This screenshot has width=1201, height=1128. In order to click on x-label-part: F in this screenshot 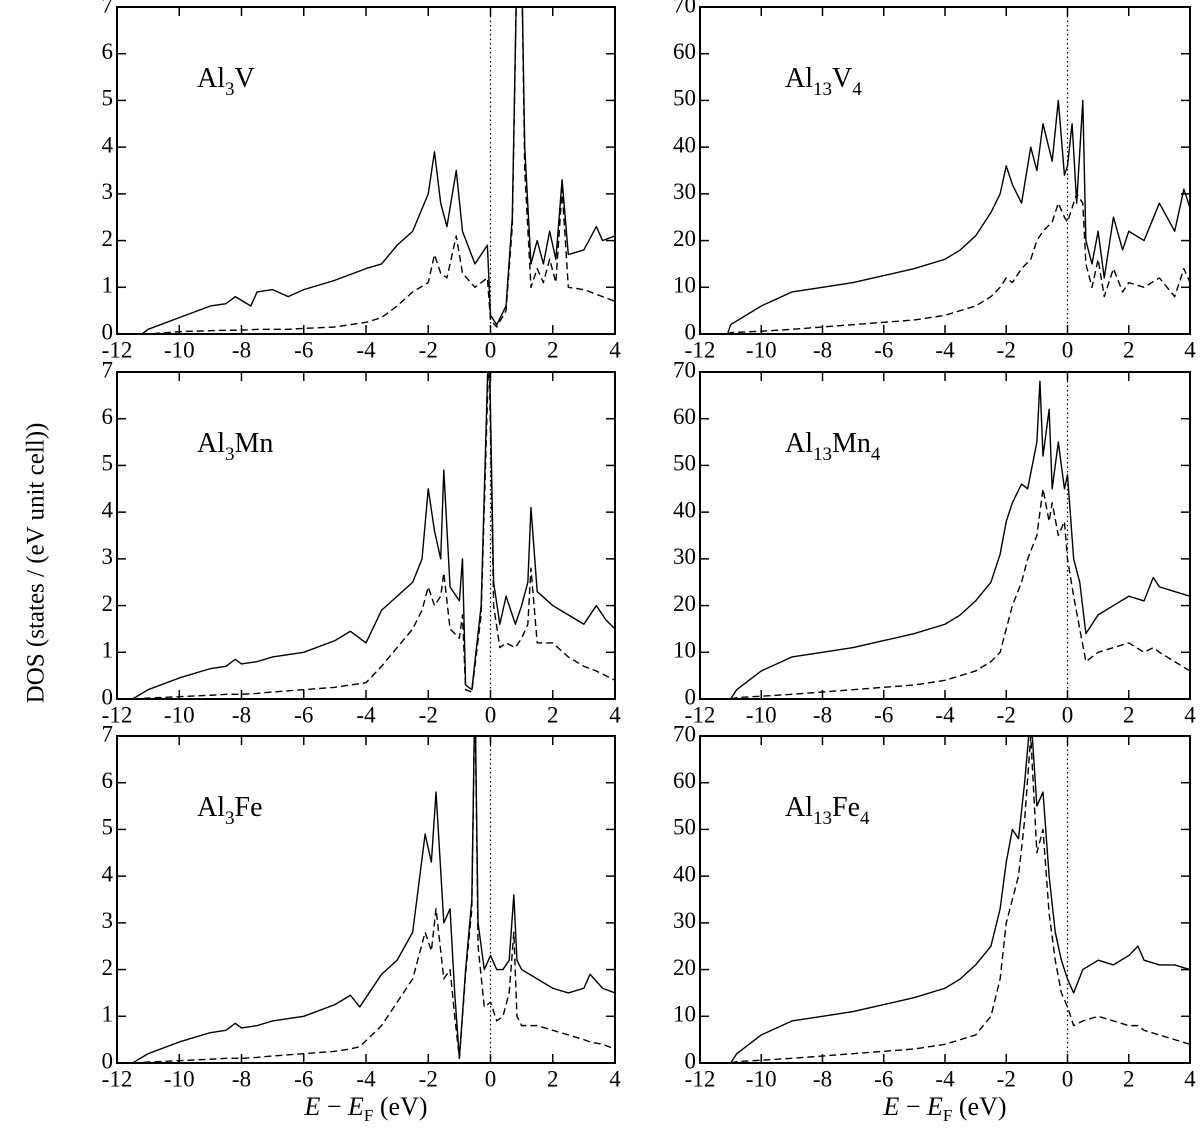, I will do `click(368, 1115)`.